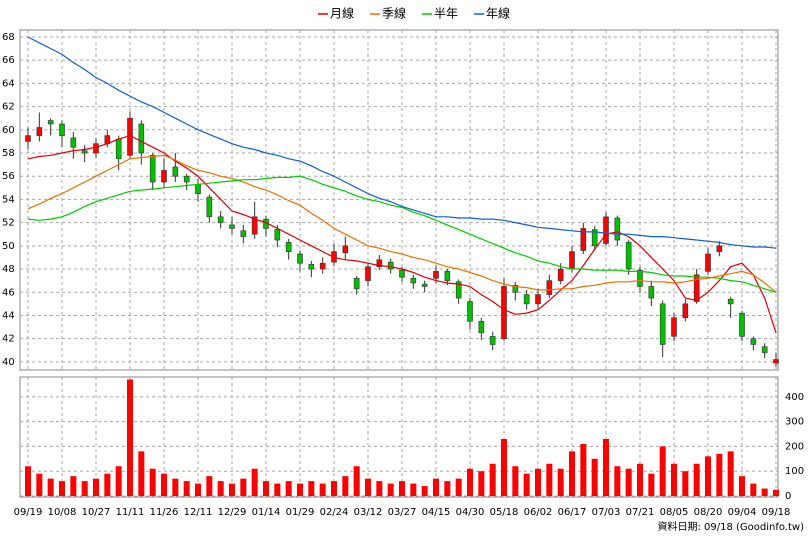 The width and height of the screenshot is (808, 540). I want to click on x-tick-label: 09/19, so click(28, 512).